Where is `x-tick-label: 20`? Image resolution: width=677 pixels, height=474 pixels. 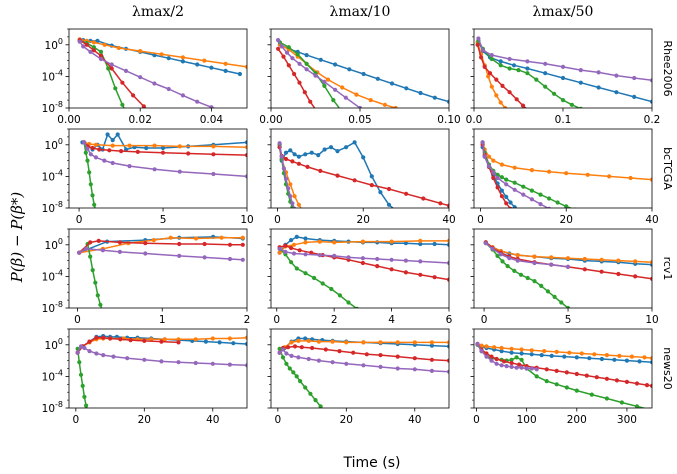 x-tick-label: 20 is located at coordinates (566, 220).